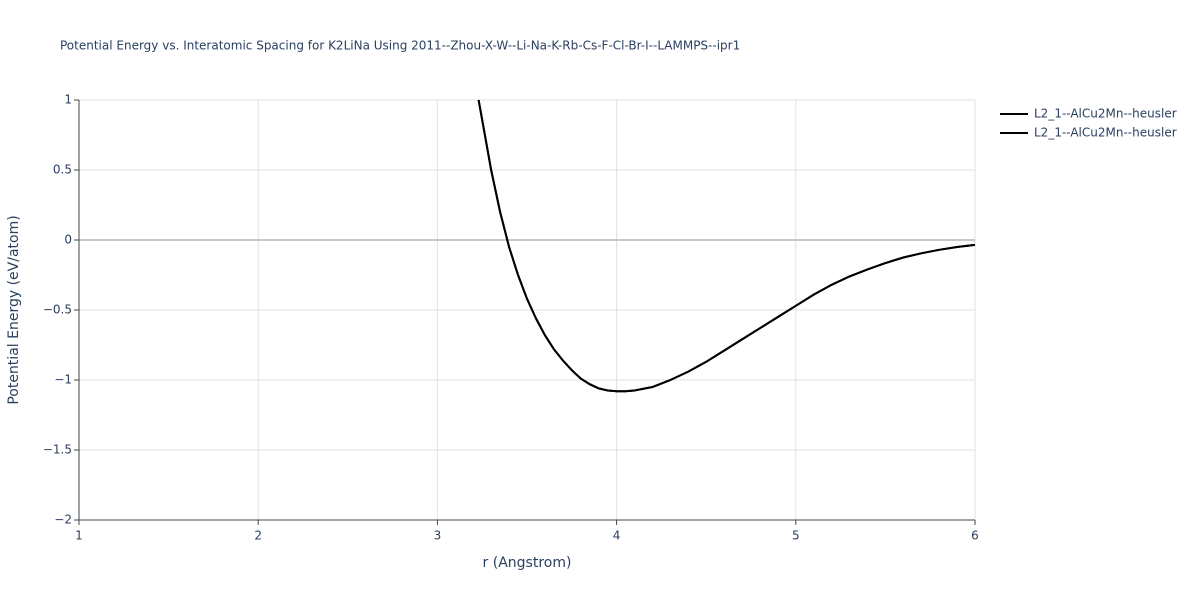 This screenshot has width=1200, height=600. I want to click on y-tick-label: 1, so click(68, 100).